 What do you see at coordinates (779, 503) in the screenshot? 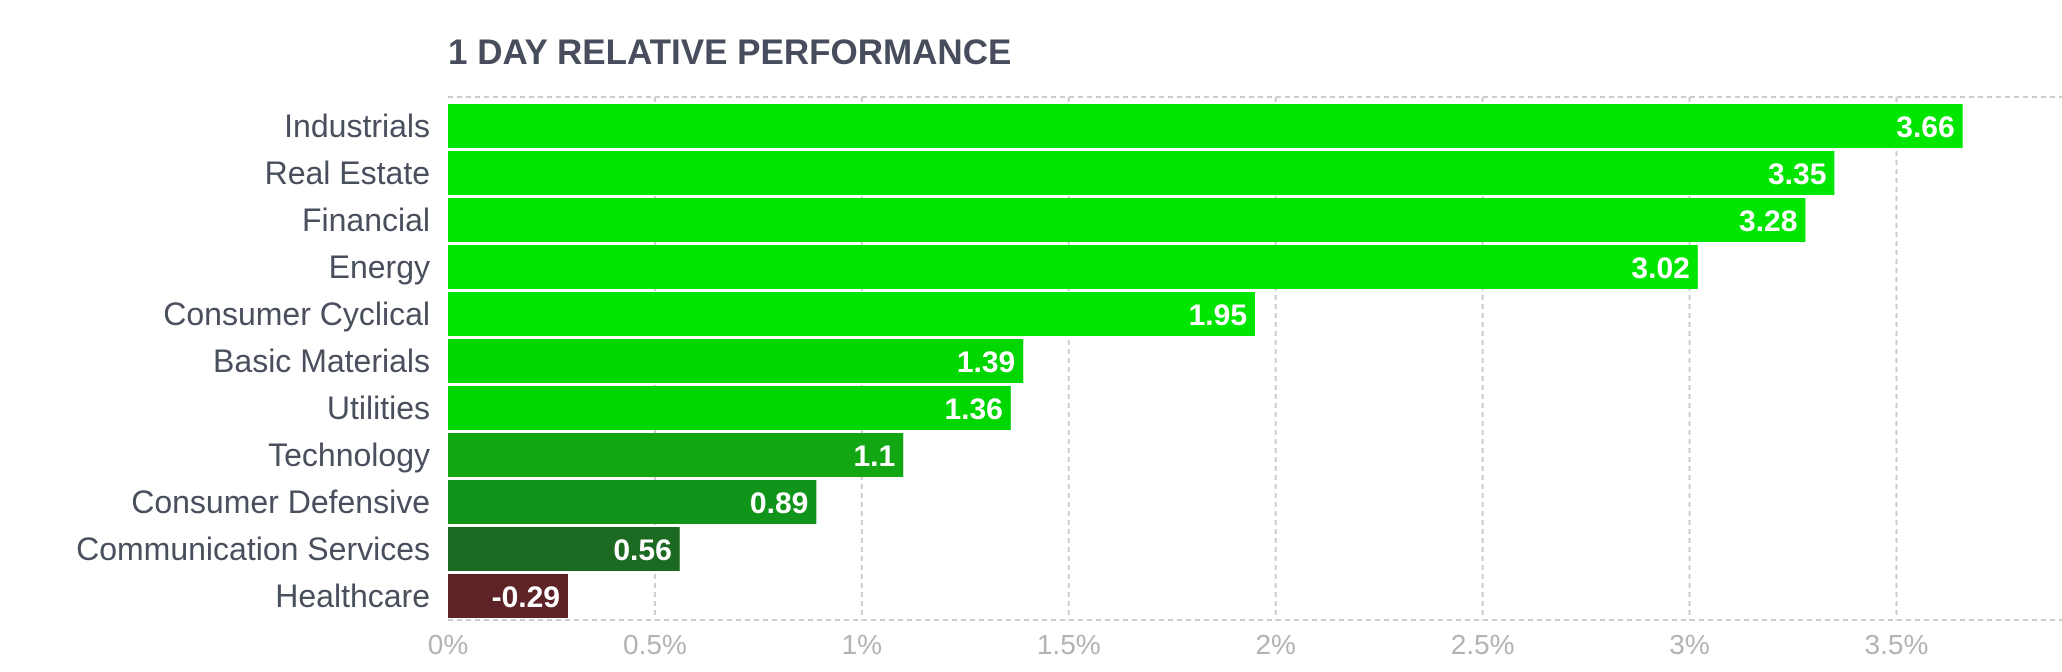
I see `value-label: 0.89` at bounding box center [779, 503].